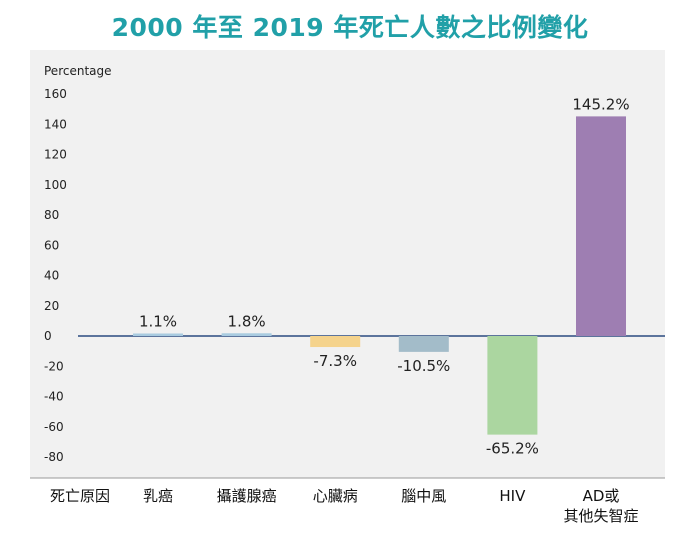 The image size is (700, 546). I want to click on data-label: -7.3%, so click(335, 361).